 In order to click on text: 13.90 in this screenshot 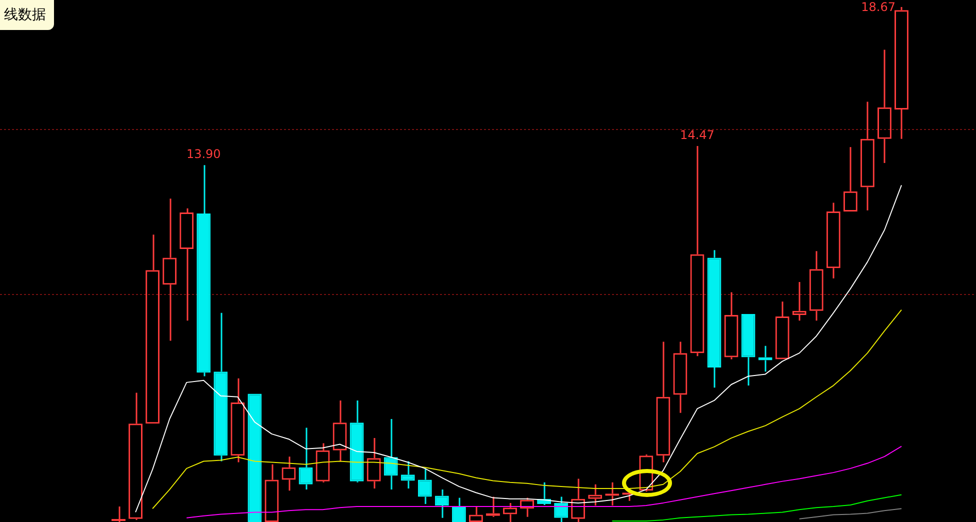, I will do `click(203, 154)`.